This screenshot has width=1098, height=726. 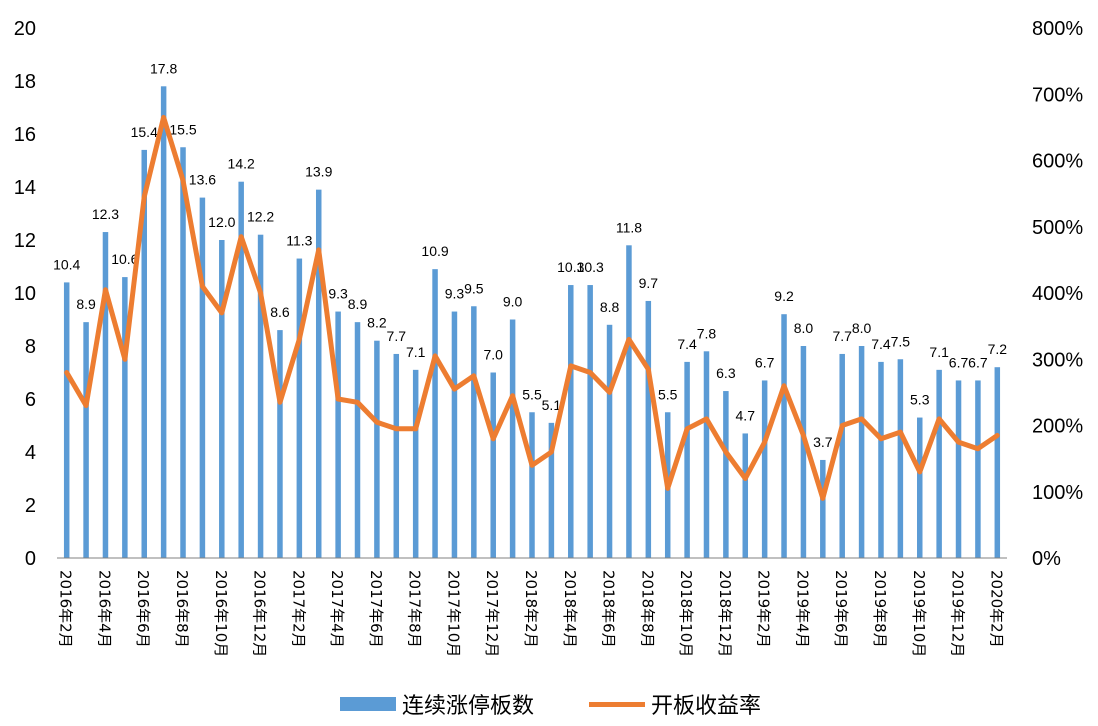 What do you see at coordinates (415, 609) in the screenshot?
I see `x-tick-label: 2017年8月` at bounding box center [415, 609].